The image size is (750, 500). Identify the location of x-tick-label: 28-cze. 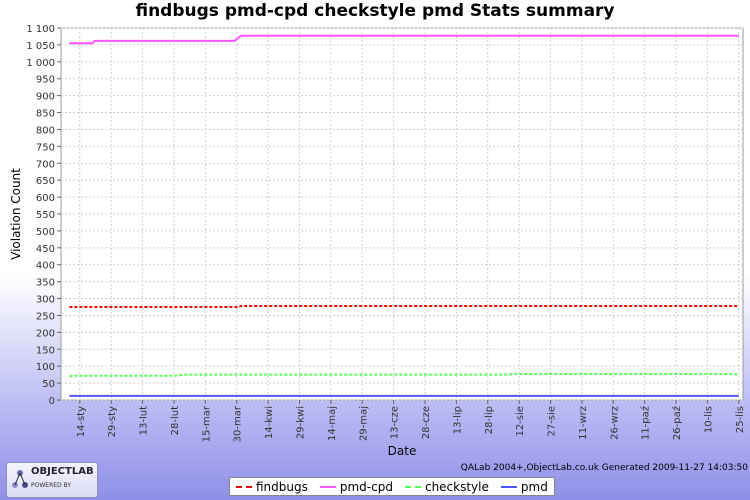
(426, 422).